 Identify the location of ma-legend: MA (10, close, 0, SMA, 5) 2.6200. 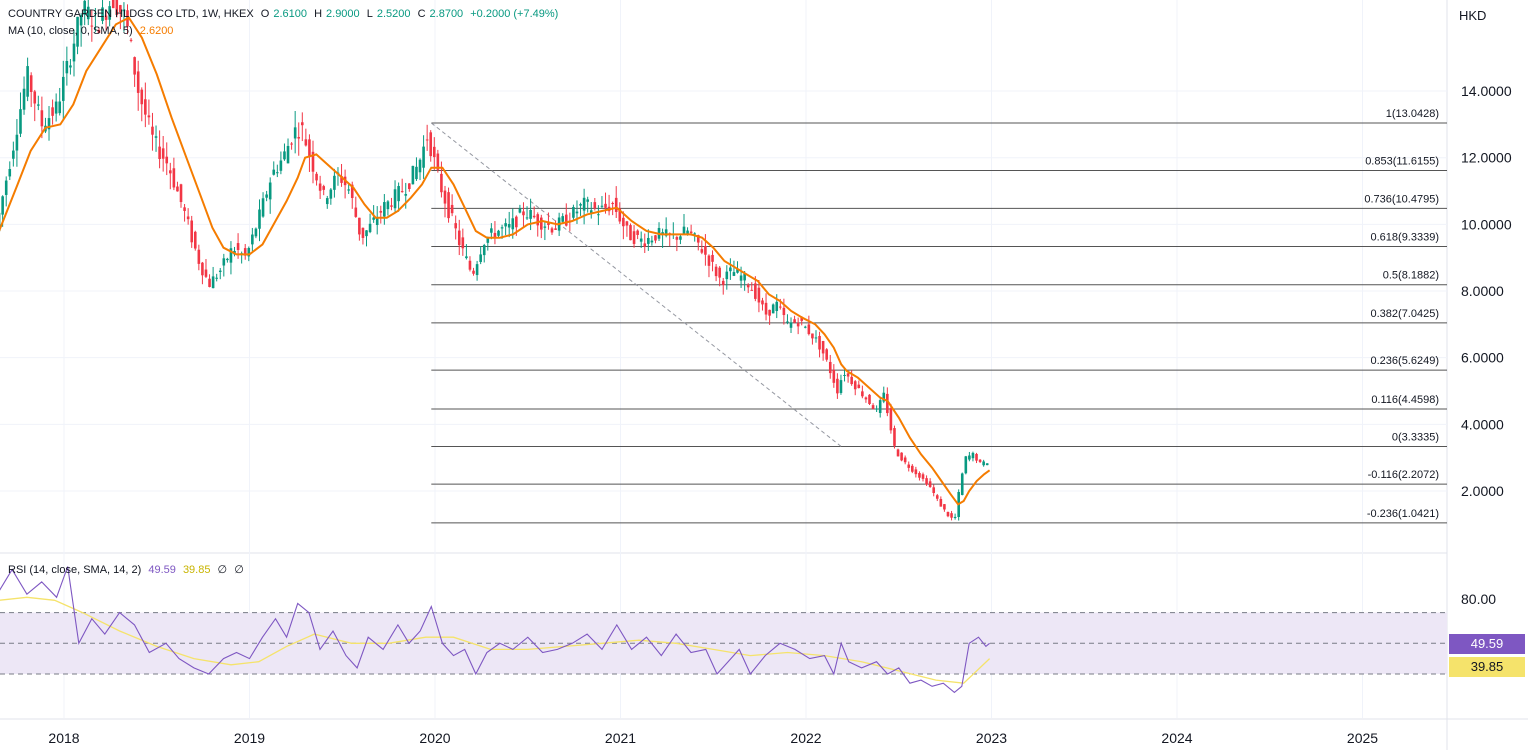
(92, 31).